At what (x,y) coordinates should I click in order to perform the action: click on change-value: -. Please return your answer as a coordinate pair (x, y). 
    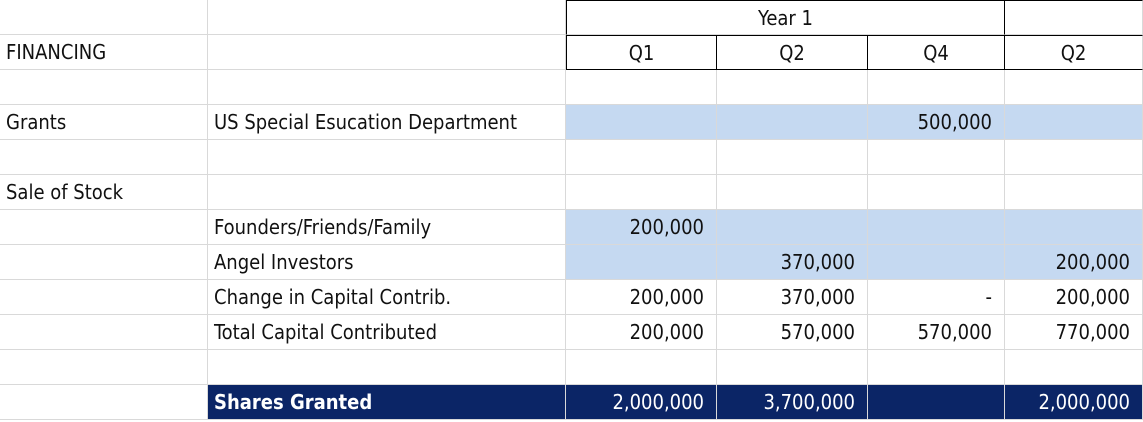
    Looking at the image, I should click on (936, 297).